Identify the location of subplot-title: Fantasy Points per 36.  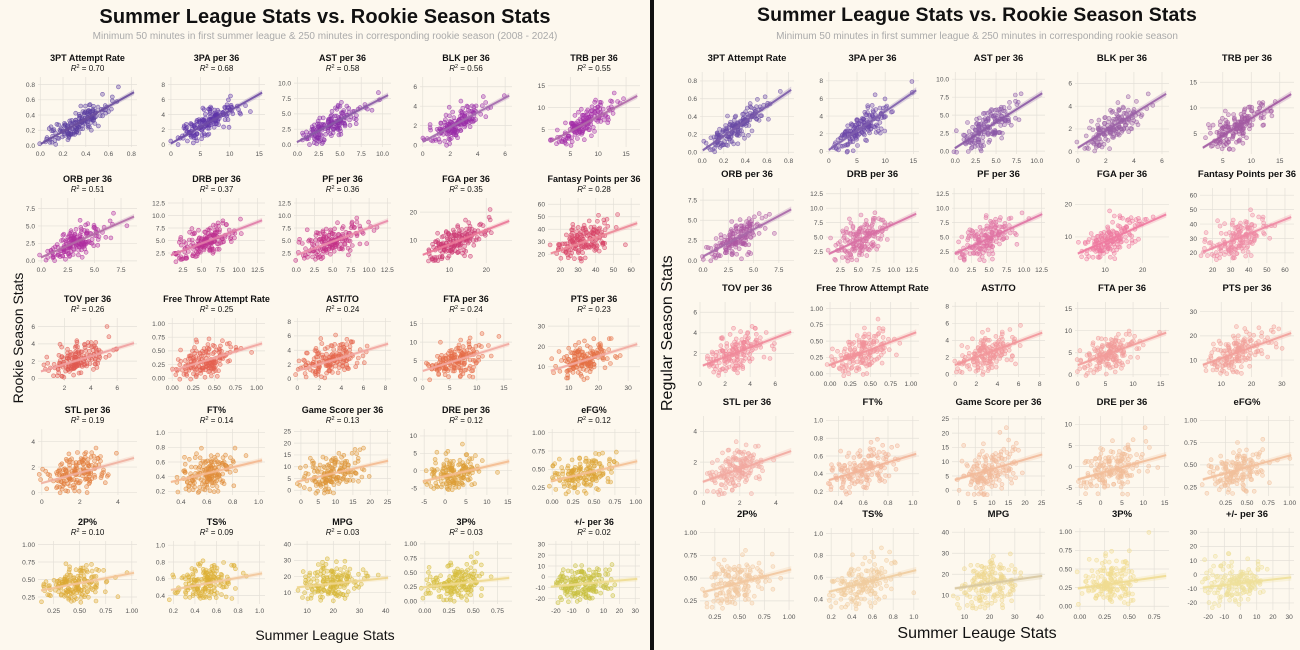
(593, 179).